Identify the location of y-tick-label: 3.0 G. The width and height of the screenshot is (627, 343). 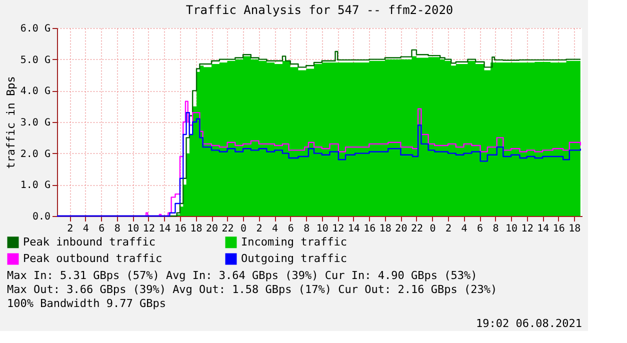
(35, 123).